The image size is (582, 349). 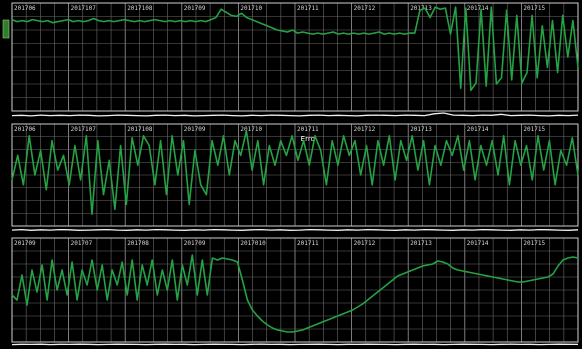 What do you see at coordinates (253, 243) in the screenshot?
I see `tick-label: 2017010` at bounding box center [253, 243].